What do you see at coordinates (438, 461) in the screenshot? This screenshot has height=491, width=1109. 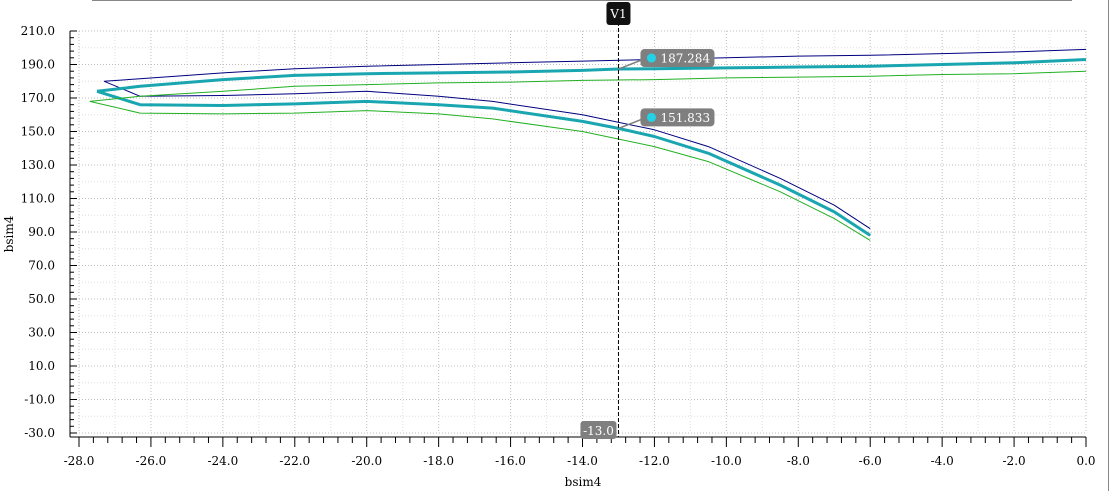 I see `x-tick-label: -18.0` at bounding box center [438, 461].